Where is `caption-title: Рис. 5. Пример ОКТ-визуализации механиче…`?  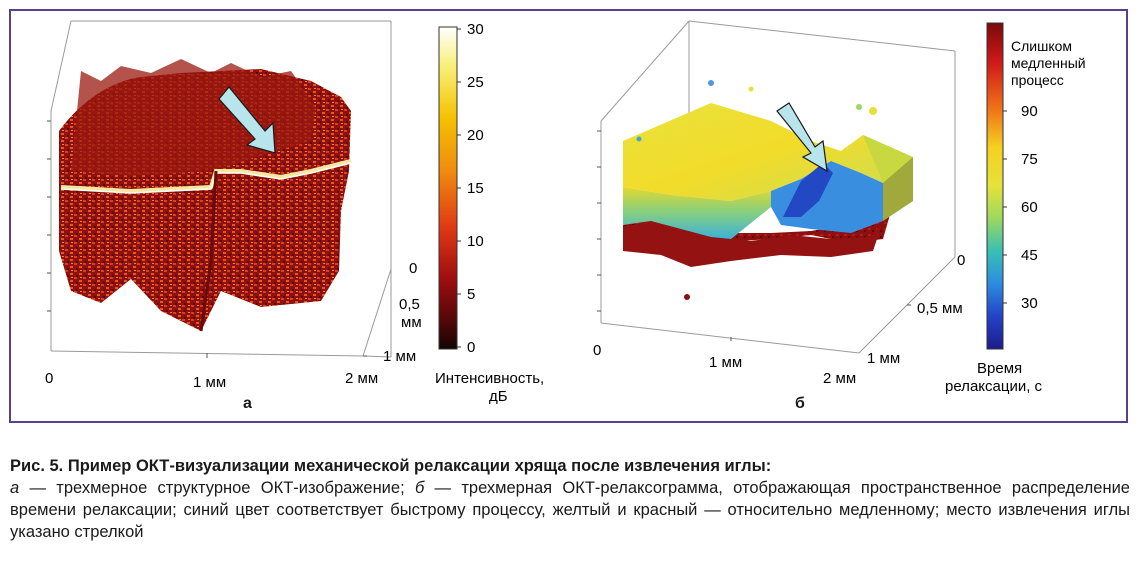 caption-title: Рис. 5. Пример ОКТ-визуализации механиче… is located at coordinates (391, 466).